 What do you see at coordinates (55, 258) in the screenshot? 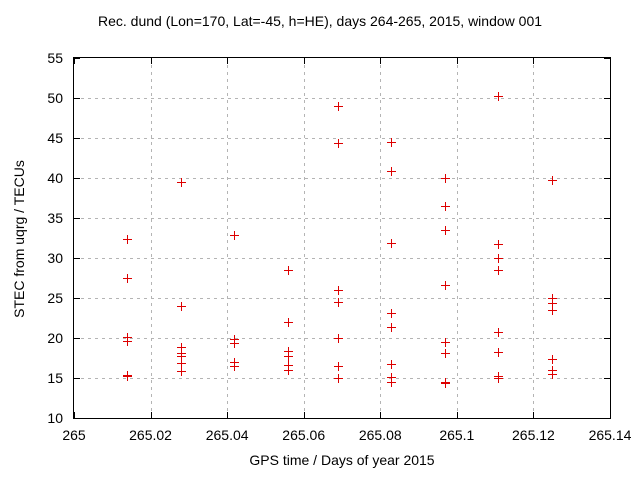
I see `y-tick-label: 30` at bounding box center [55, 258].